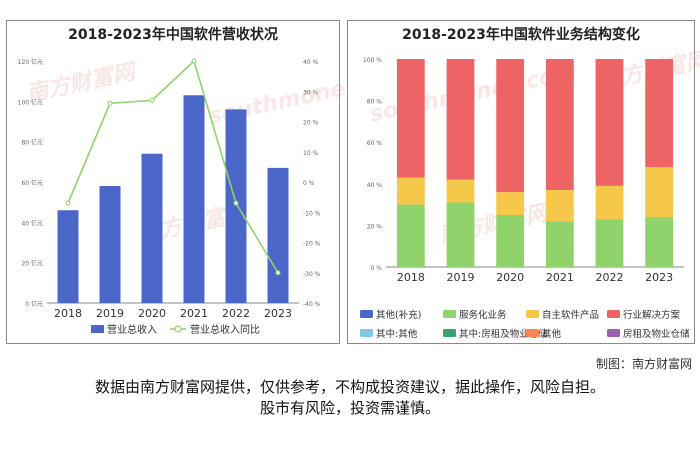 The image size is (700, 467). What do you see at coordinates (521, 35) in the screenshot?
I see `structure-chart-title: 2018-2023年中国软件业务结构变化` at bounding box center [521, 35].